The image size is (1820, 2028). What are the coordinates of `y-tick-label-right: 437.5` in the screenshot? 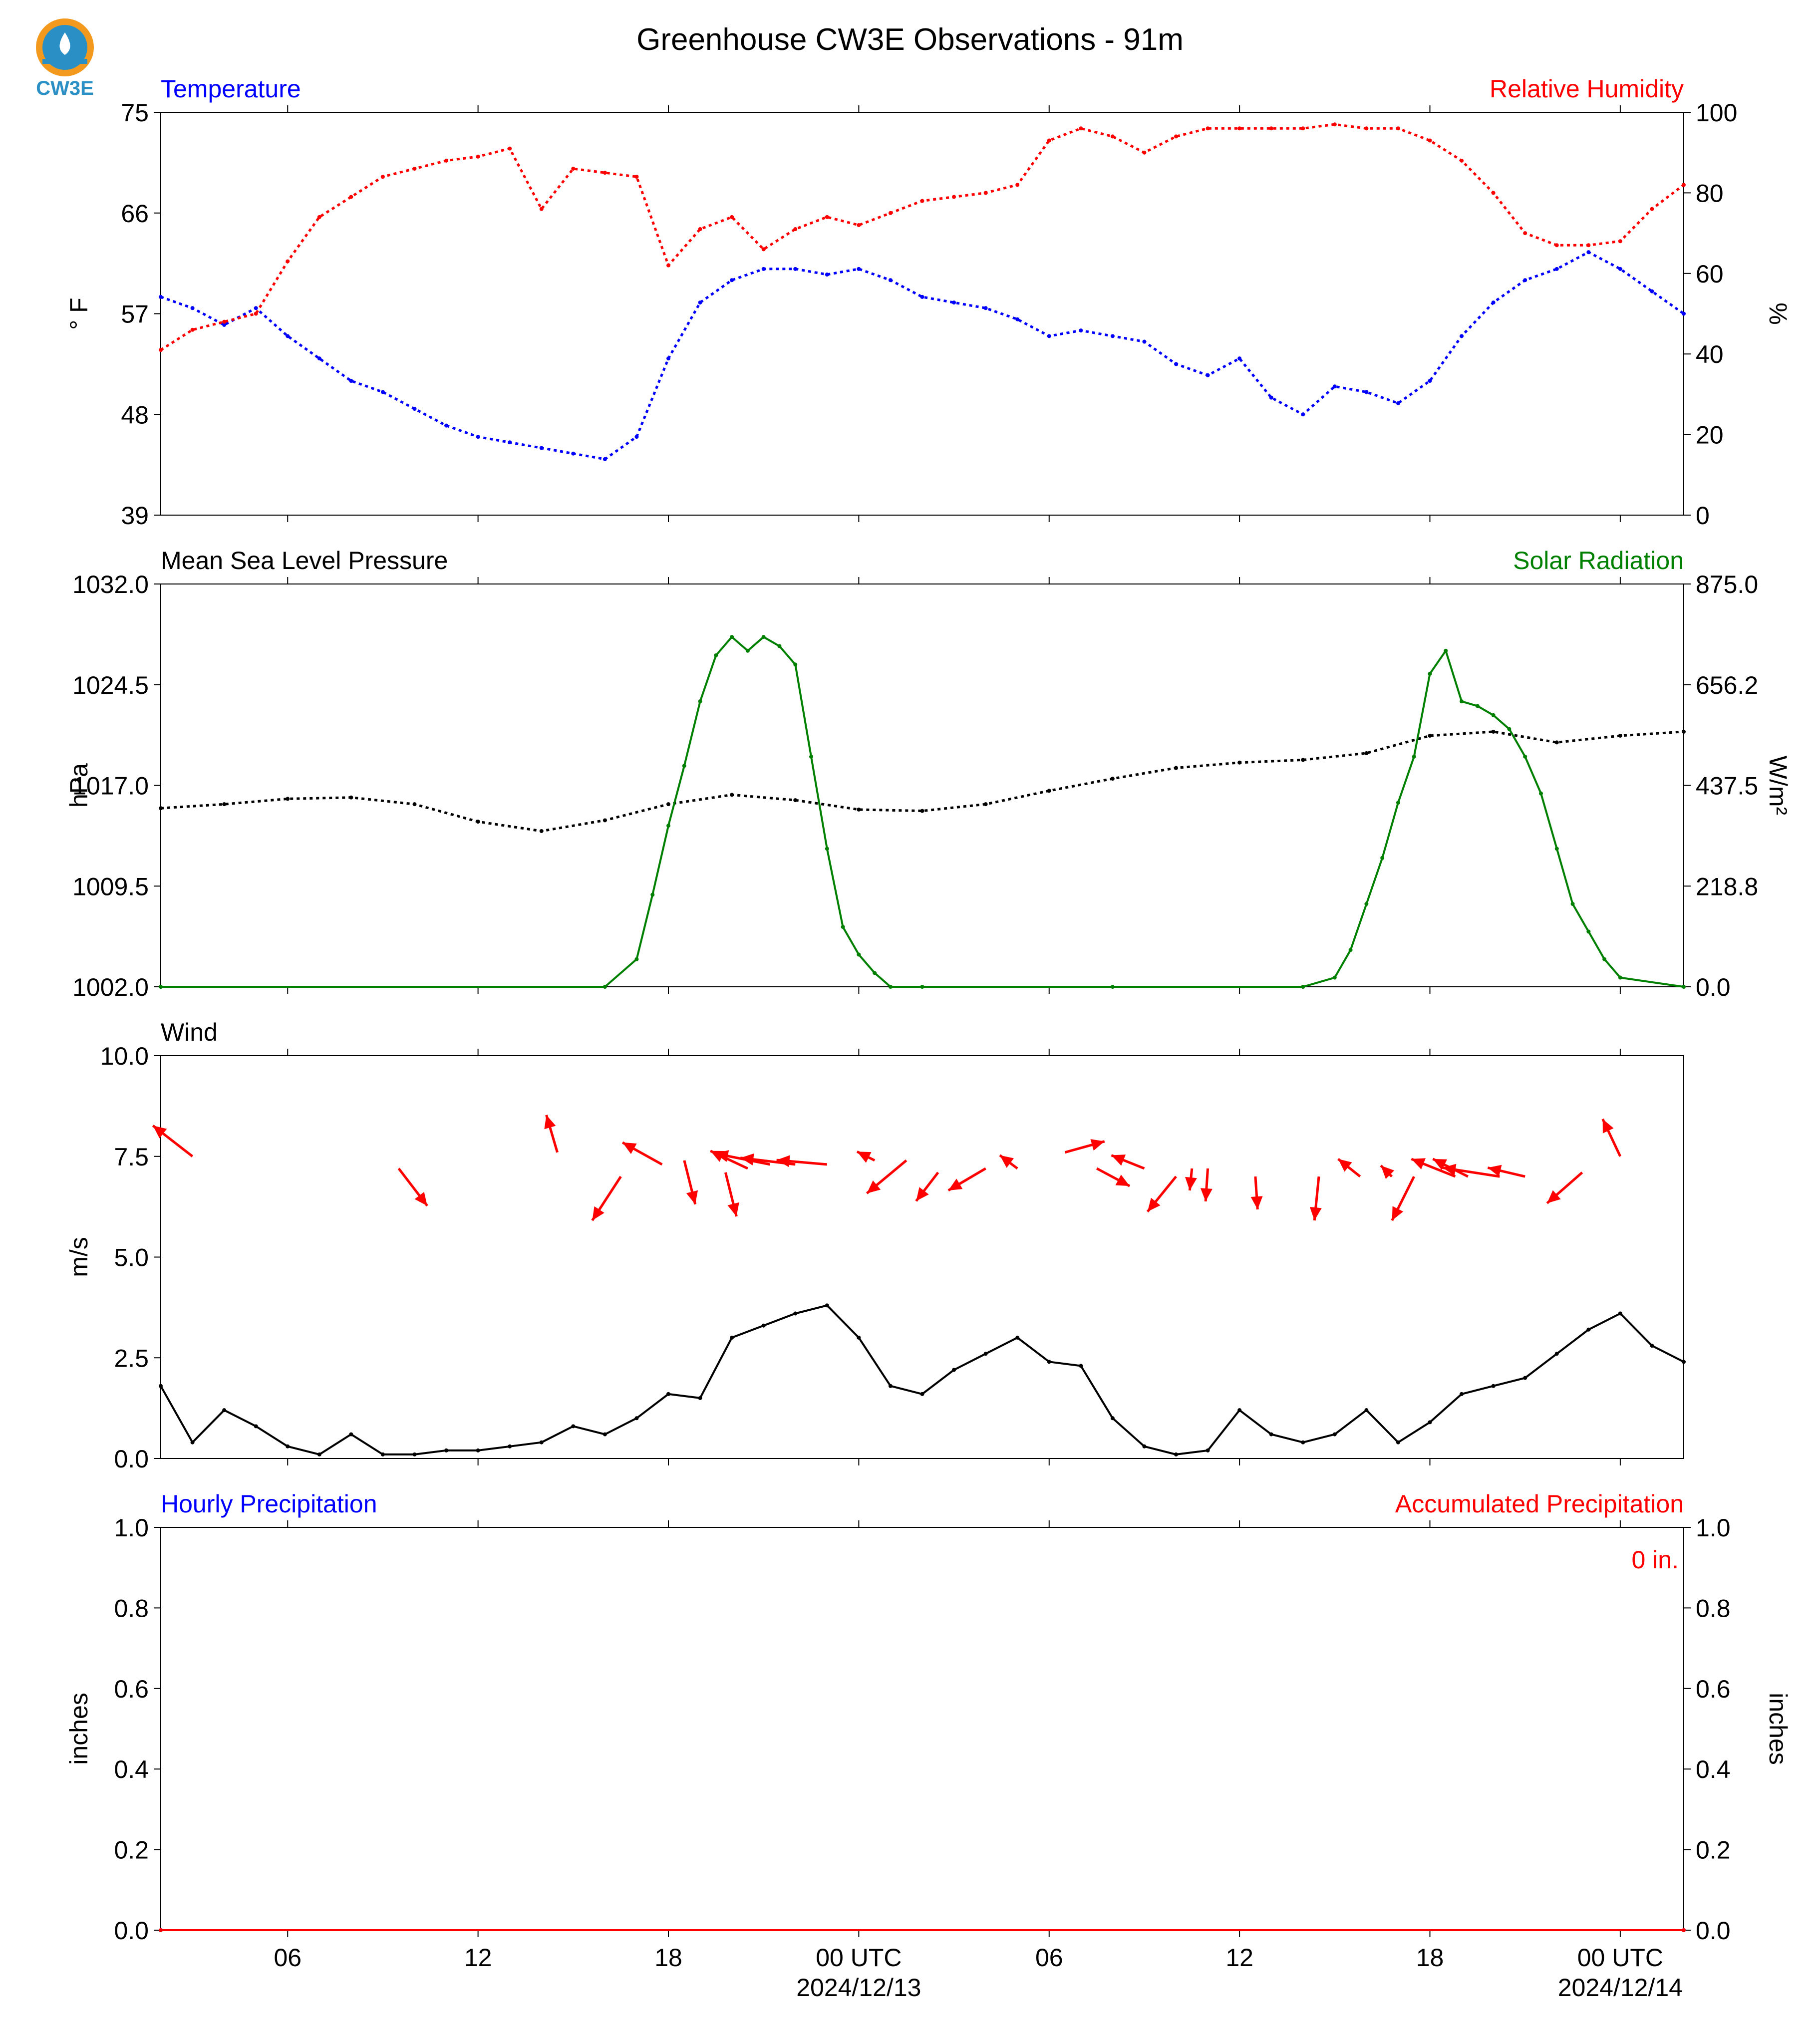 It's located at (1727, 786).